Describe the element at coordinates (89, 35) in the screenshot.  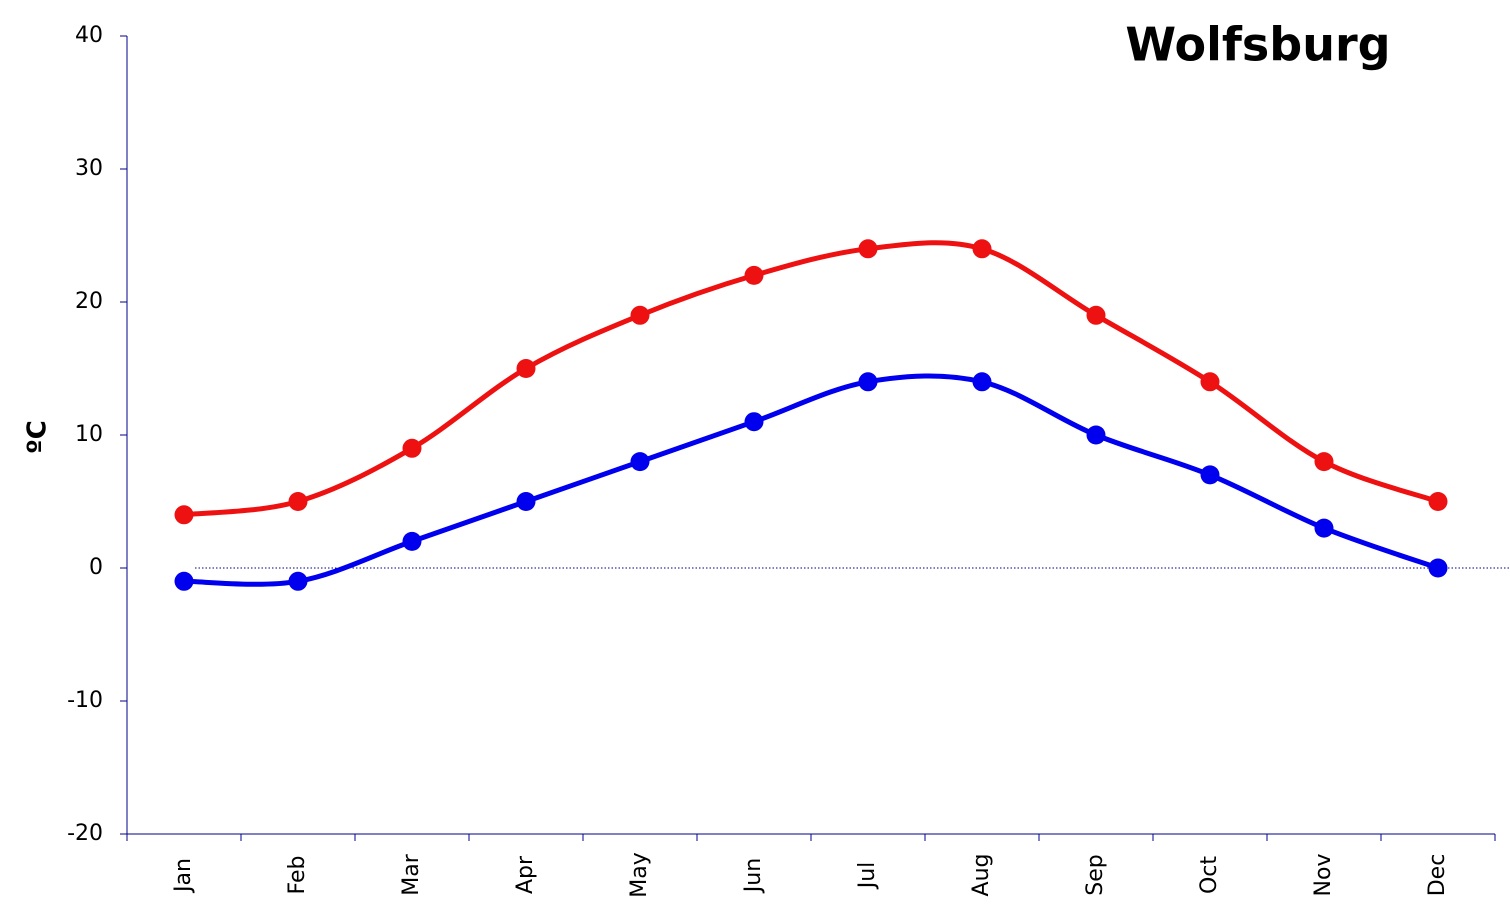
I see `y-tick-label: 40` at that location.